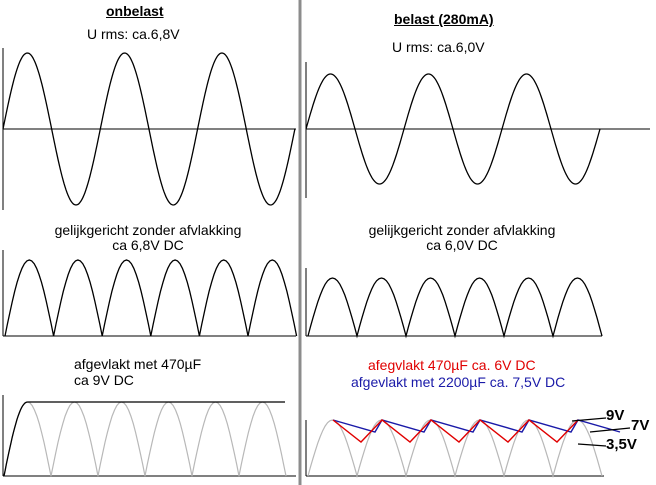  Describe the element at coordinates (621, 444) in the screenshot. I see `label-3-5v: 3,5V` at that location.